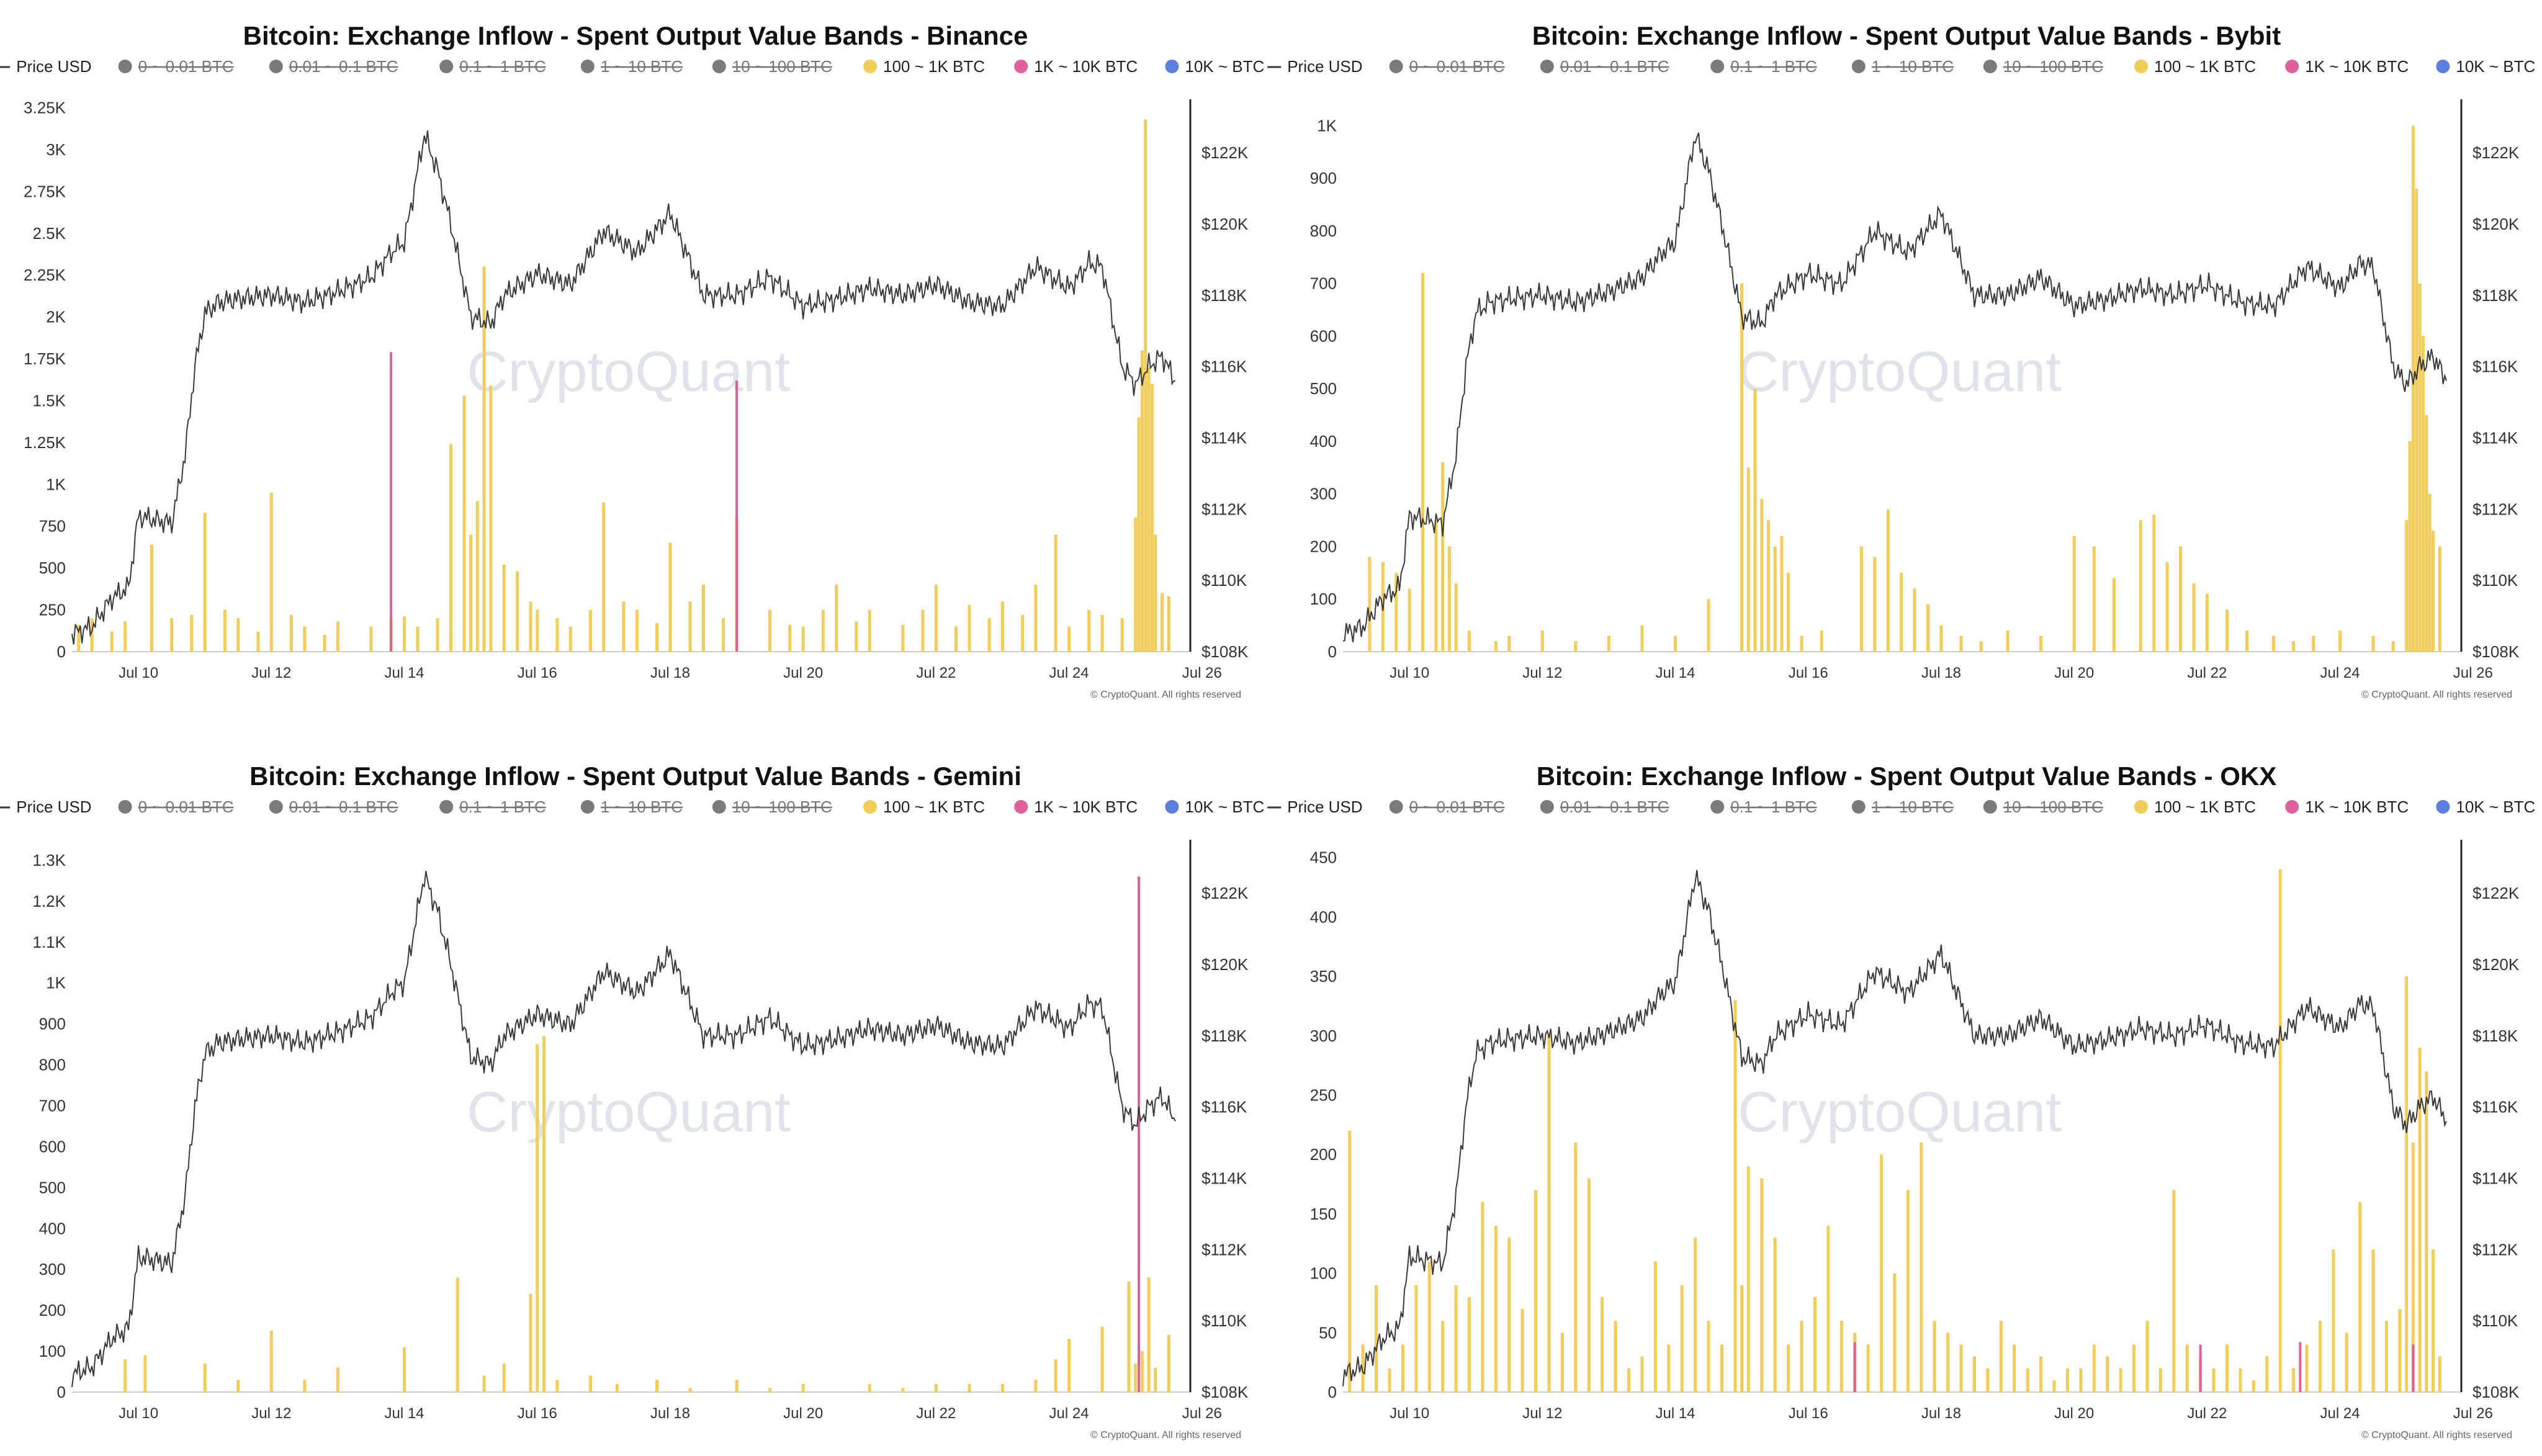 Image resolution: width=2542 pixels, height=1456 pixels. What do you see at coordinates (1224, 1107) in the screenshot?
I see `price-tick-label: $116K` at bounding box center [1224, 1107].